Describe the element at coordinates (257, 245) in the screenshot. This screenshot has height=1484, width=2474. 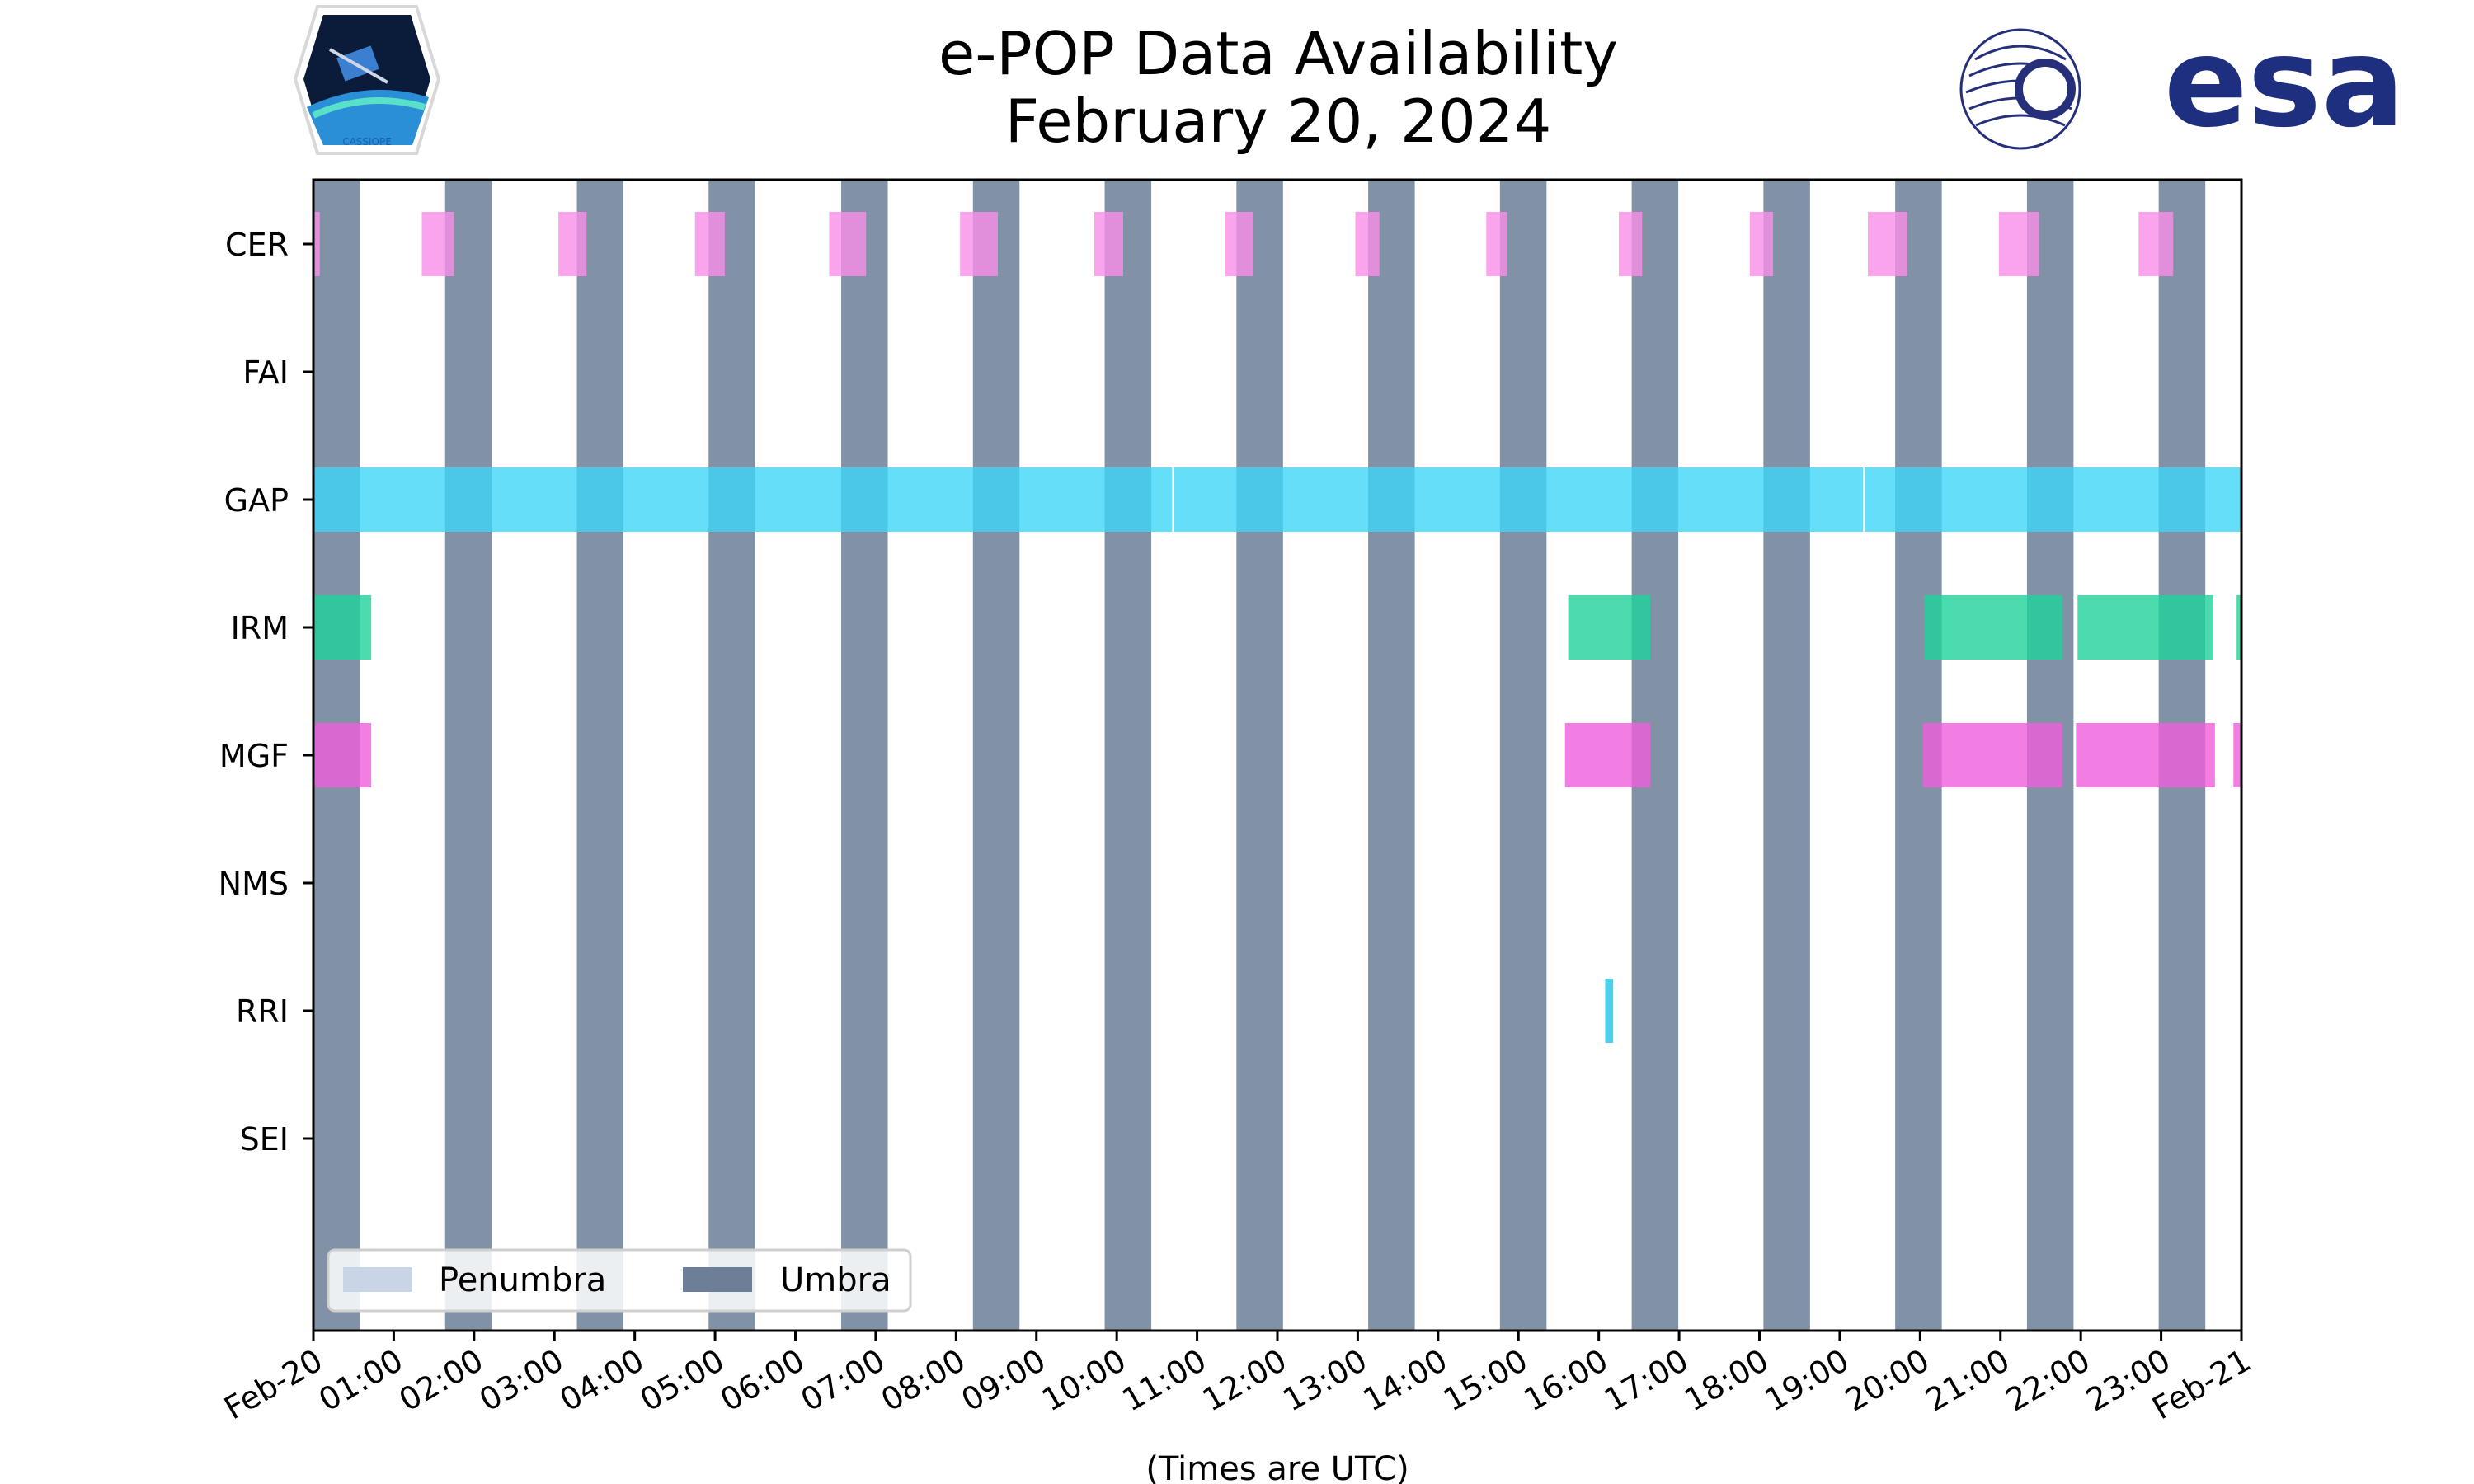
I see `y-tick-label-cer: CER` at that location.